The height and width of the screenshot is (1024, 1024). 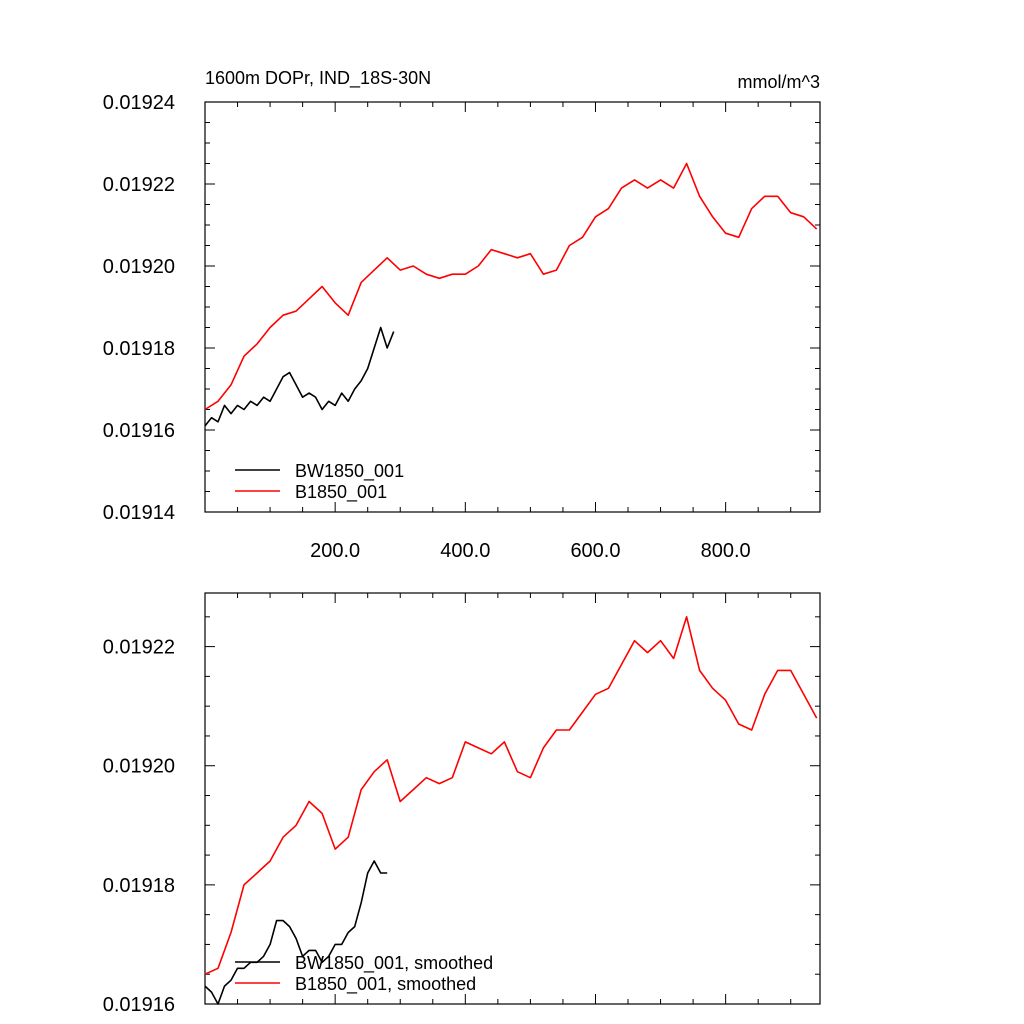 I want to click on chart-title: 1600m DOPr, IND_18S-30N, so click(x=318, y=78).